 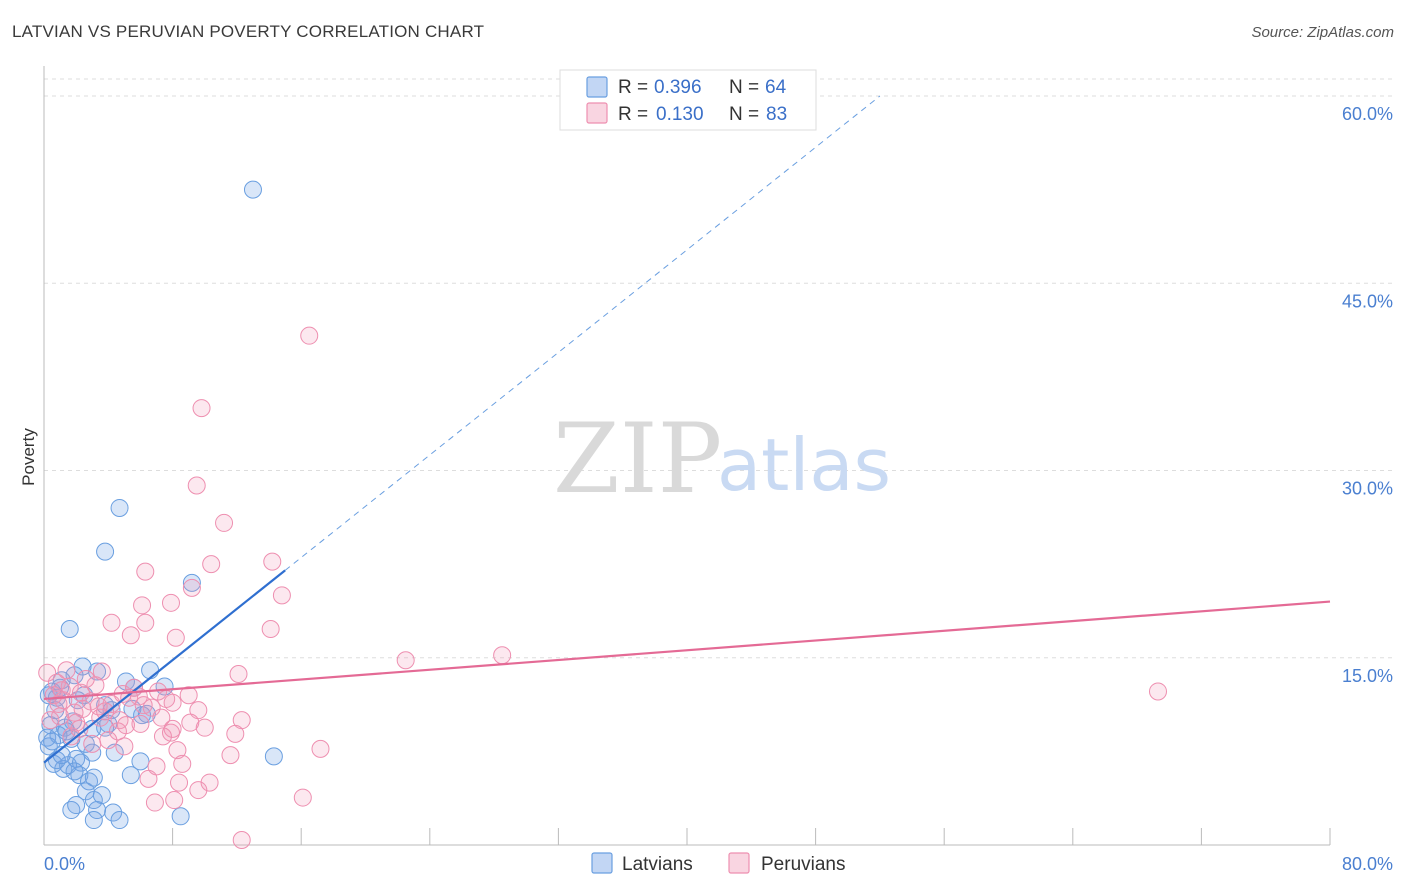 I want to click on y-tick-label-3: 60.0%, so click(x=1367, y=114).